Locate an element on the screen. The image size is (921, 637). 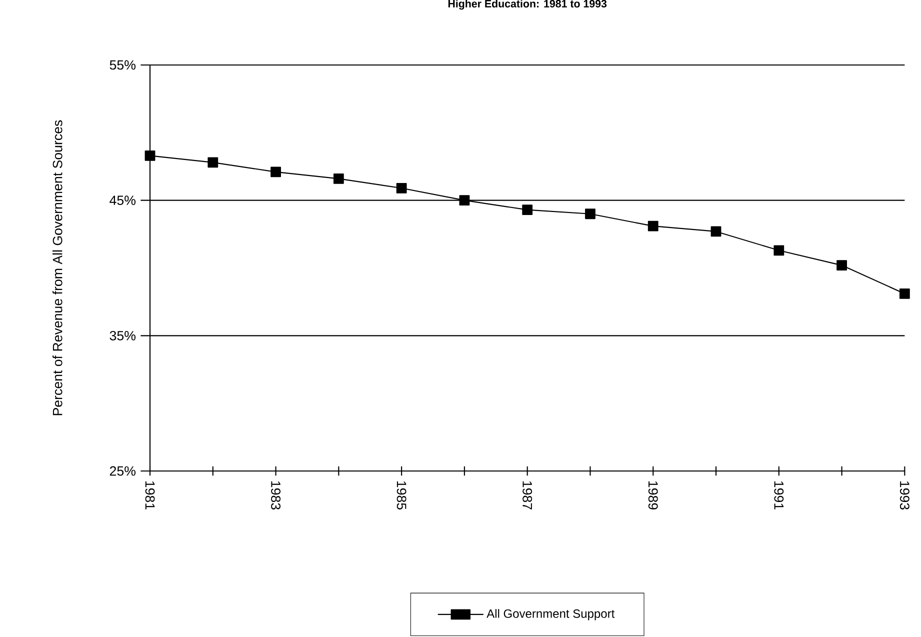
x-tick-label: 1989 is located at coordinates (653, 495).